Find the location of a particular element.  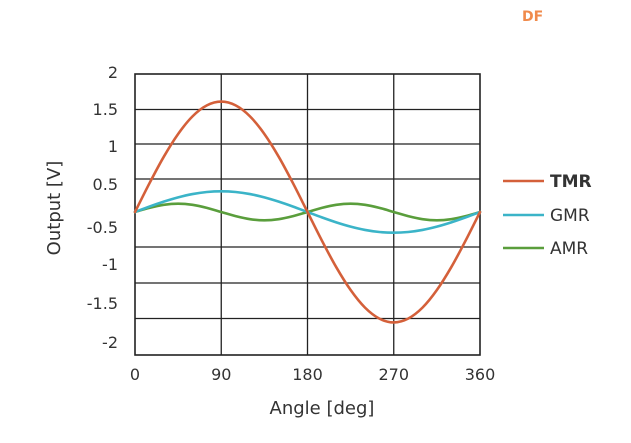

y-tick-label: -1 is located at coordinates (110, 264).